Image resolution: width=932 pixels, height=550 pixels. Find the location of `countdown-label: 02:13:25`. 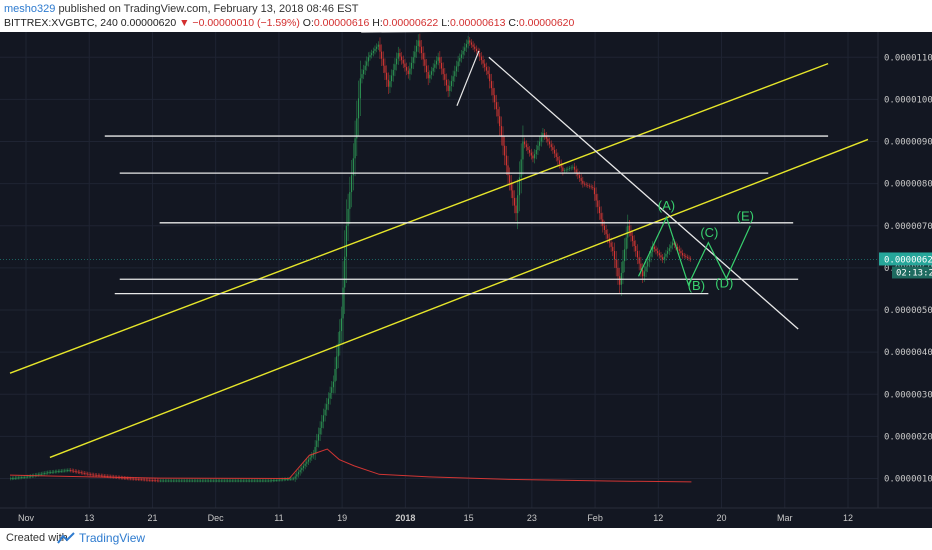

countdown-label: 02:13:25 is located at coordinates (914, 273).